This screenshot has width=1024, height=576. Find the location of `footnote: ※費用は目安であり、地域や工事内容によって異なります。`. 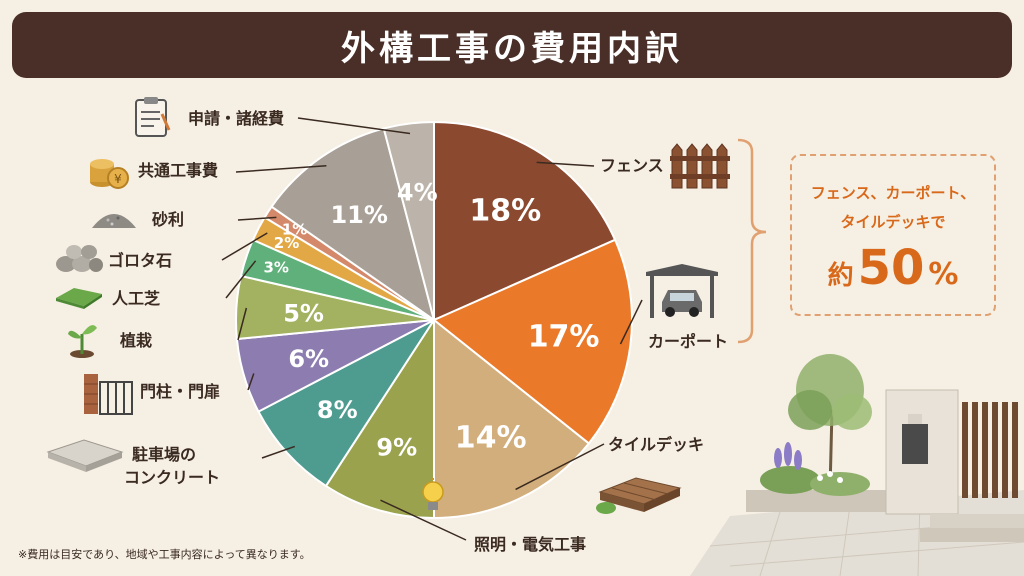

footnote: ※費用は目安であり、地域や工事内容によって異なります。 is located at coordinates (164, 554).